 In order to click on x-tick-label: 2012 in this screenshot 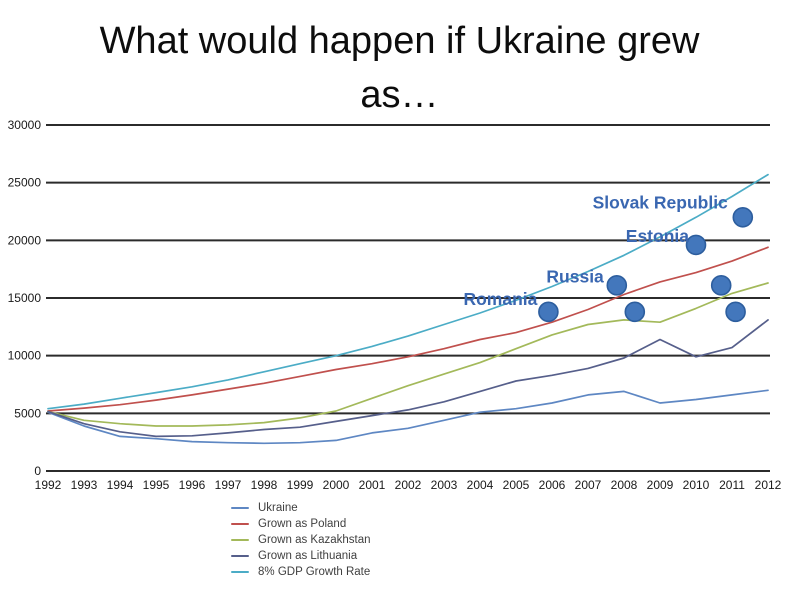, I will do `click(768, 485)`.